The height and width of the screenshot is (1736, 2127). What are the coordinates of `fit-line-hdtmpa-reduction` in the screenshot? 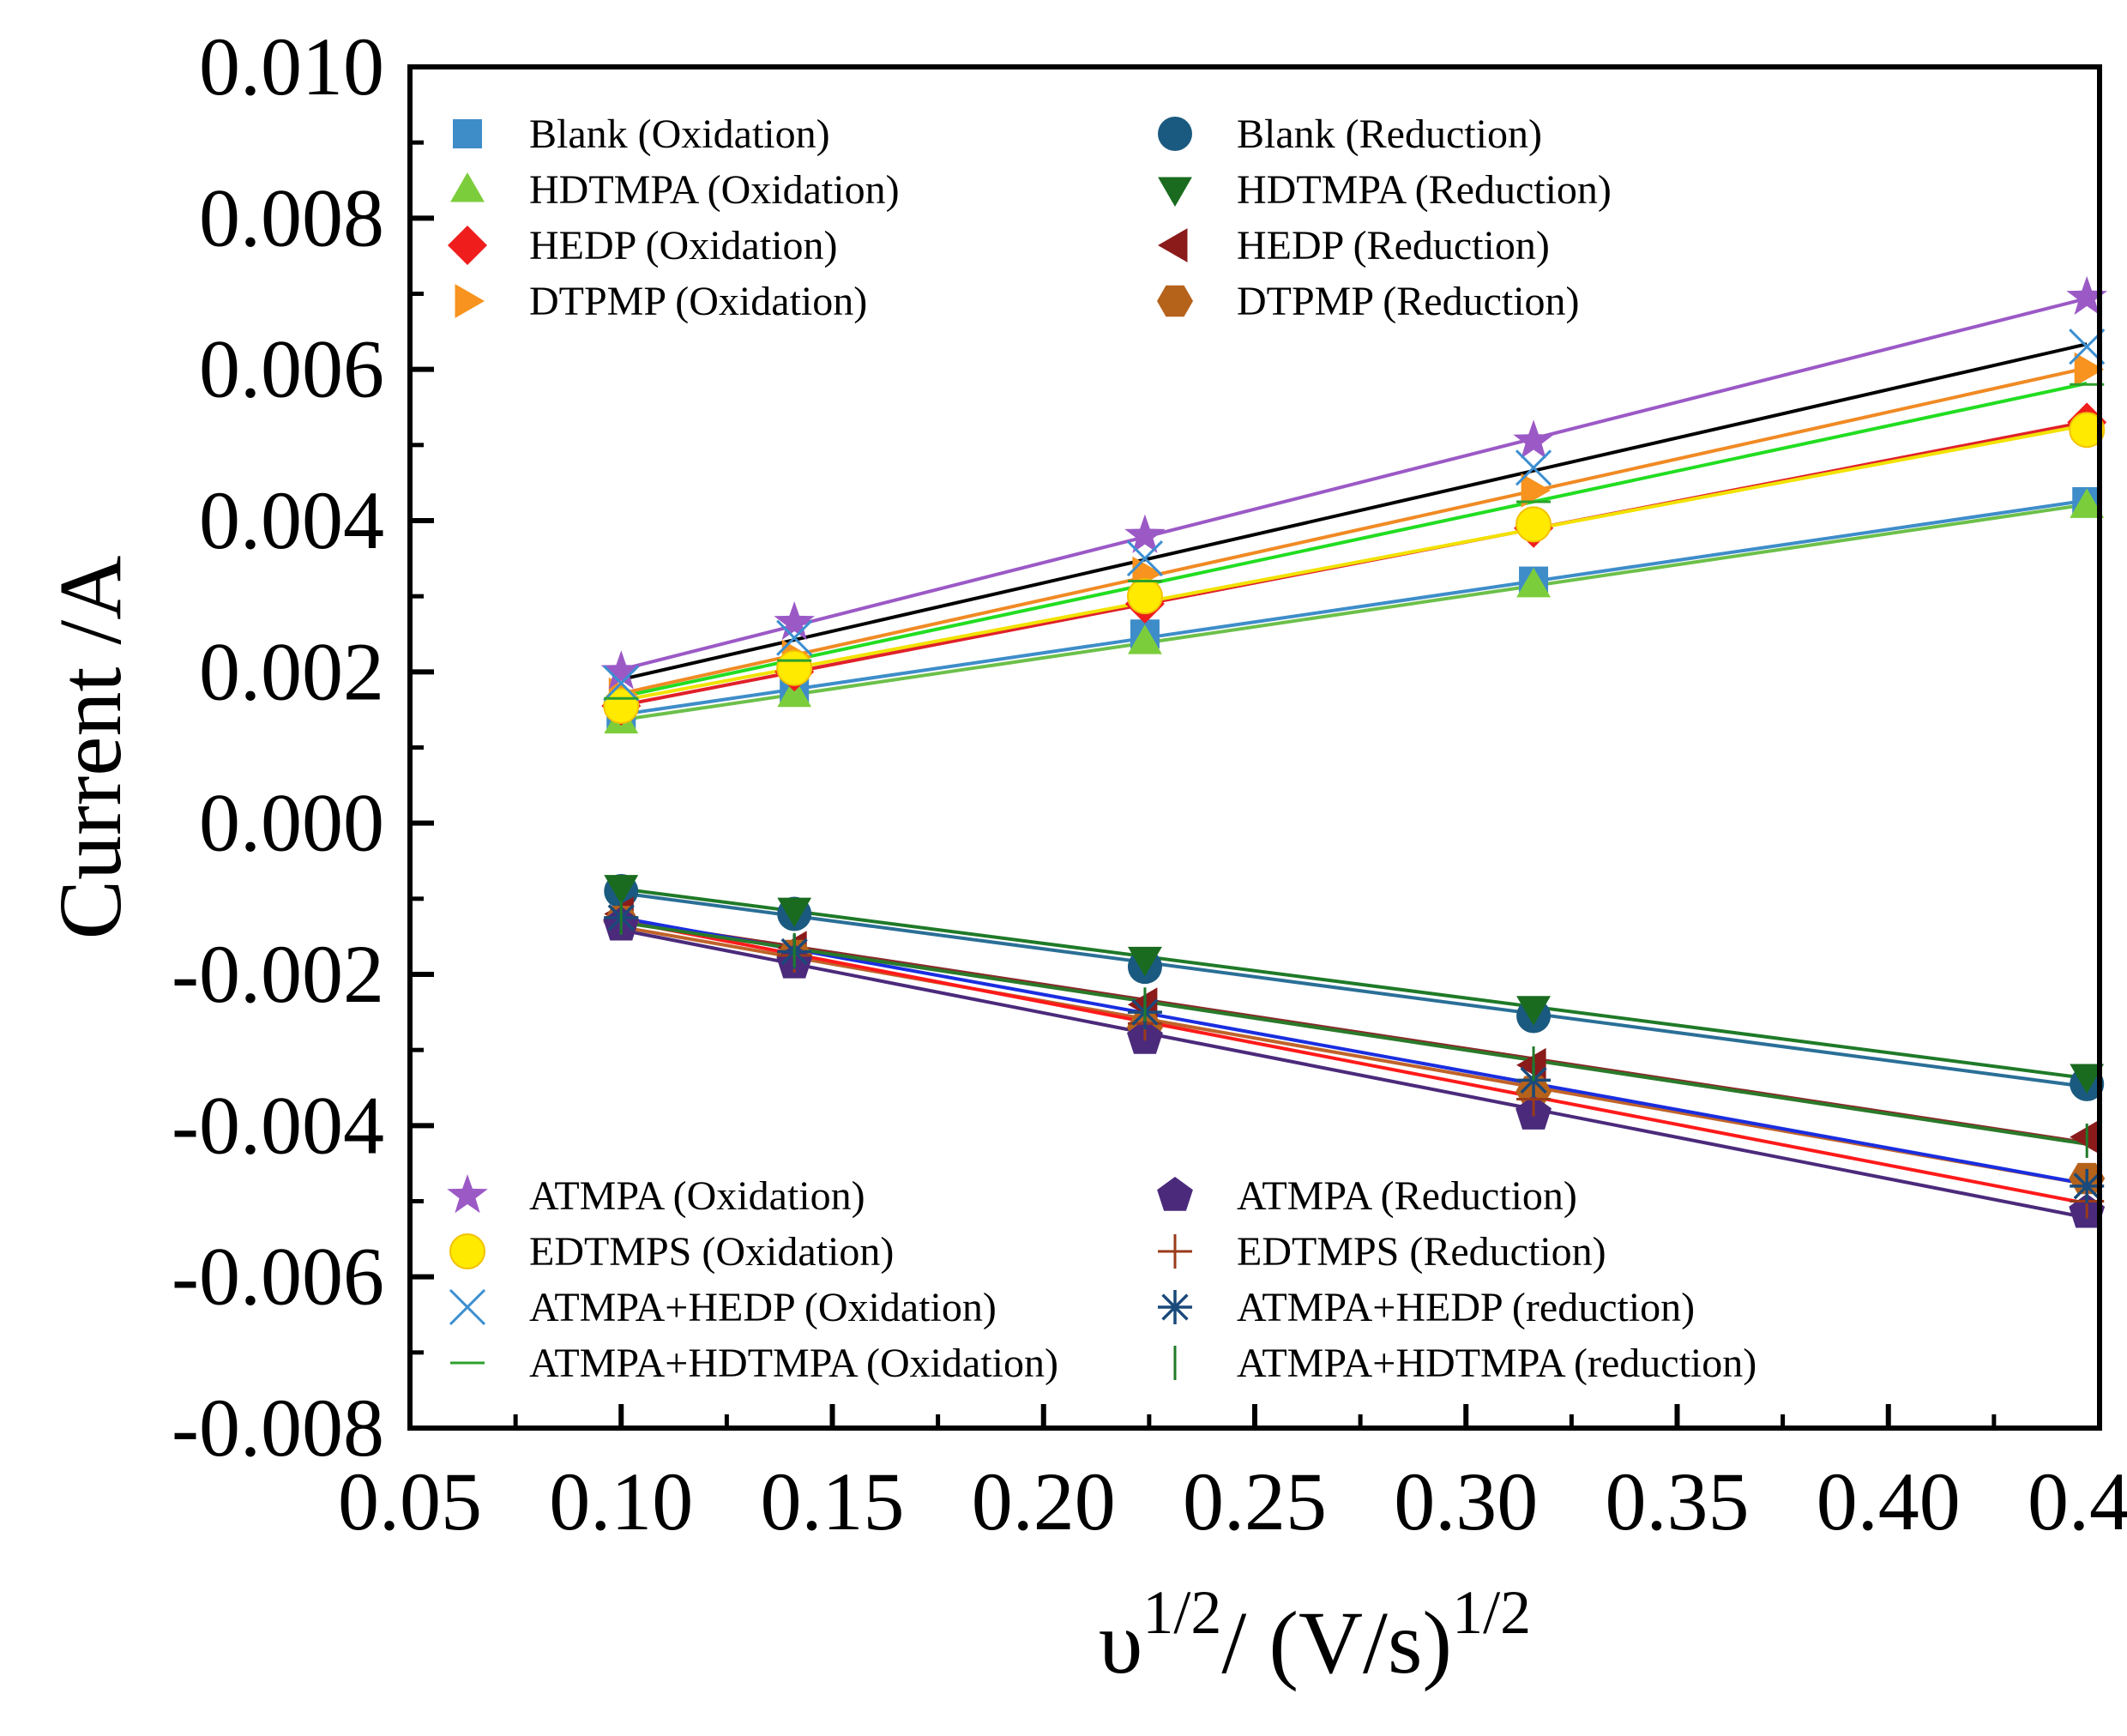 It's located at (1354, 984).